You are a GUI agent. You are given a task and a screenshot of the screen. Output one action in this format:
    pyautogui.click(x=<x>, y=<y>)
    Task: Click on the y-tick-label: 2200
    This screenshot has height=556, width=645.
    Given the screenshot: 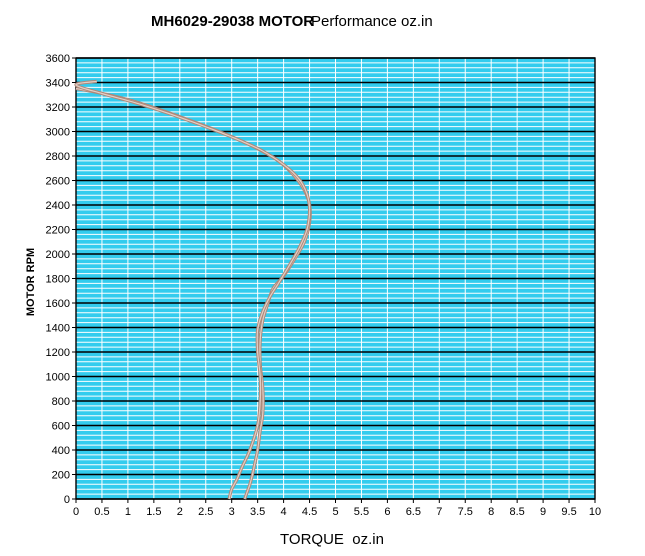 What is the action you would take?
    pyautogui.click(x=58, y=231)
    